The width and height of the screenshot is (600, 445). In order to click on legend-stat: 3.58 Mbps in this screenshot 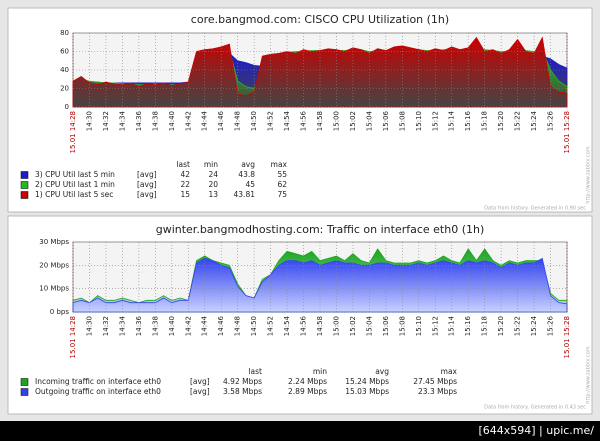, I will do `click(242, 391)`.